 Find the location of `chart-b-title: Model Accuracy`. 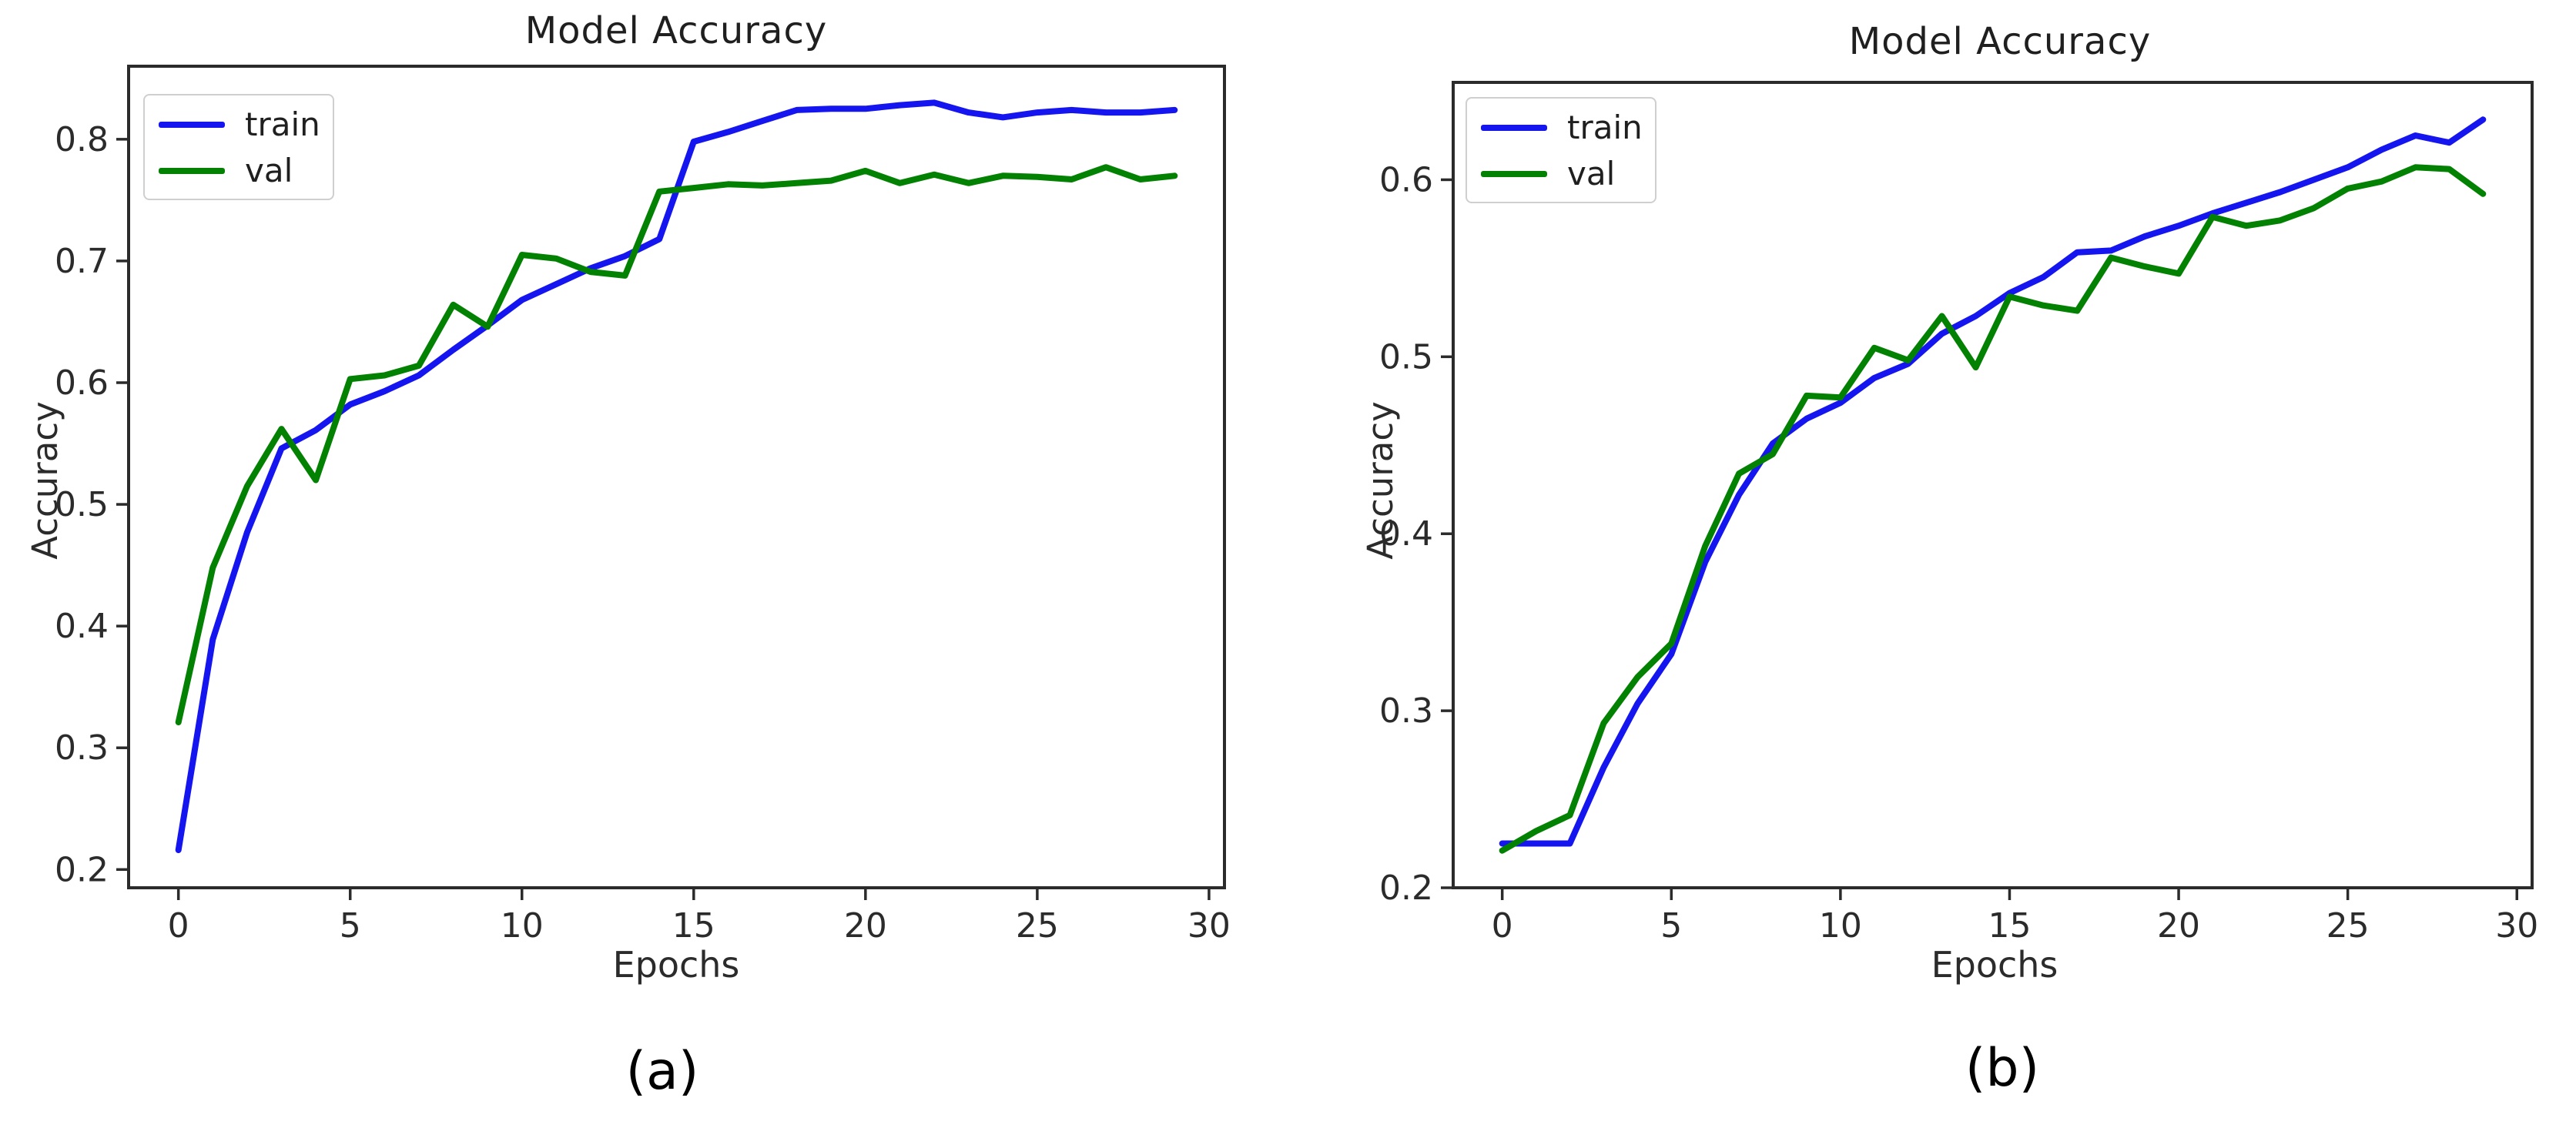

chart-b-title: Model Accuracy is located at coordinates (2000, 41).